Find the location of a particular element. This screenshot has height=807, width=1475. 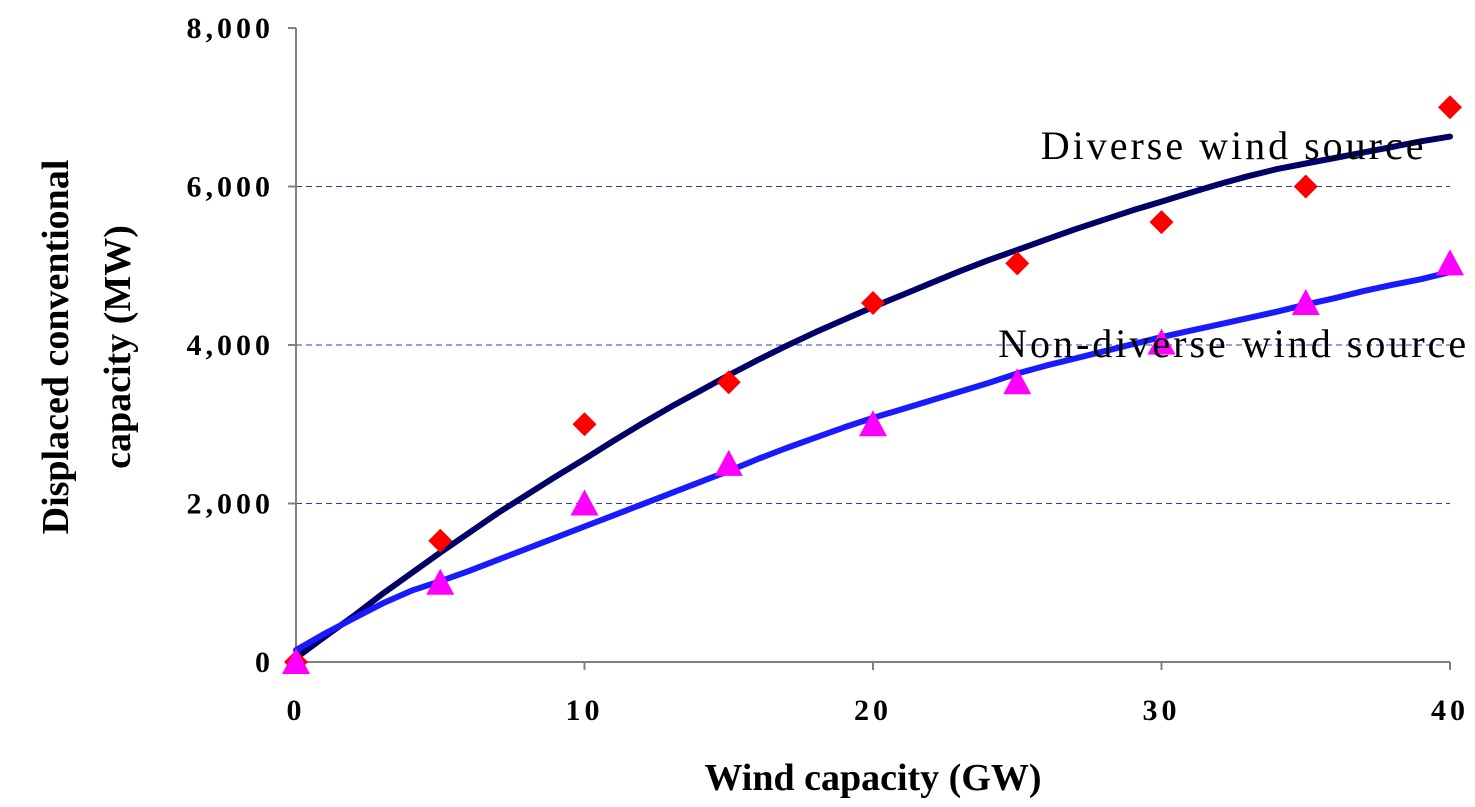

y-axis-title-line-1: Displaced conventional is located at coordinates (56, 347).